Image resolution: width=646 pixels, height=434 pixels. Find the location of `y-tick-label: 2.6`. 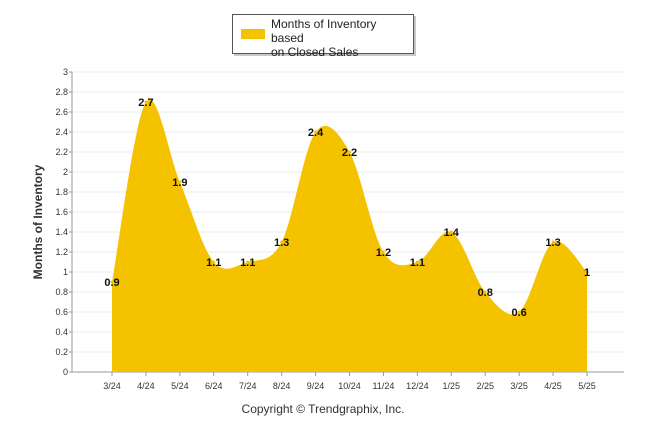

y-tick-label: 2.6 is located at coordinates (61, 112).